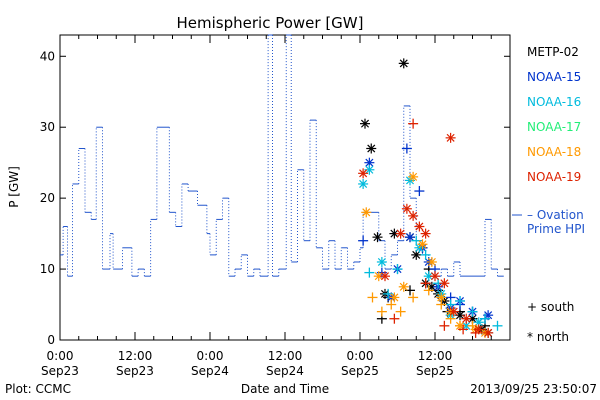 This screenshot has height=400, width=600. Describe the element at coordinates (38, 389) in the screenshot. I see `footer-credit: Plot: CCMC` at that location.